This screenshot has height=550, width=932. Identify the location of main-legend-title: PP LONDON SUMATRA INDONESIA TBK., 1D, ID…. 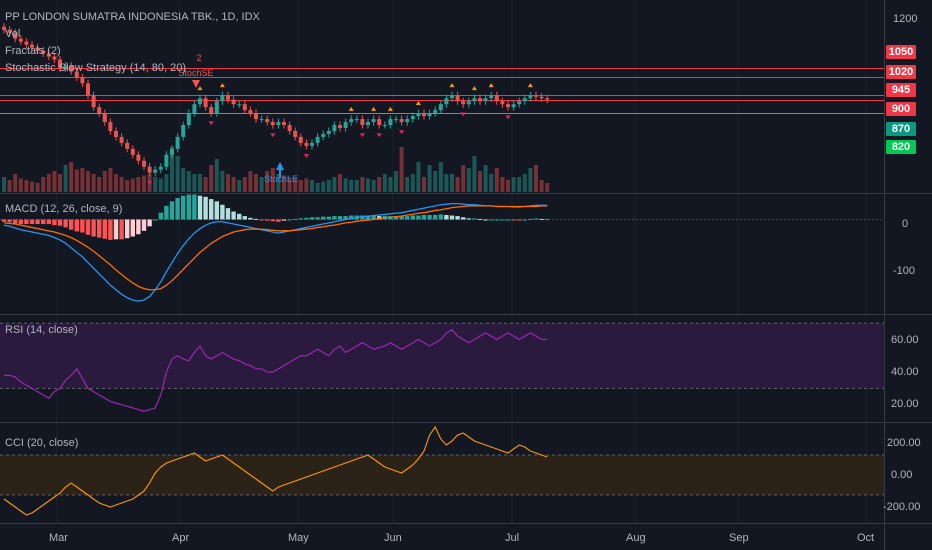
(132, 17).